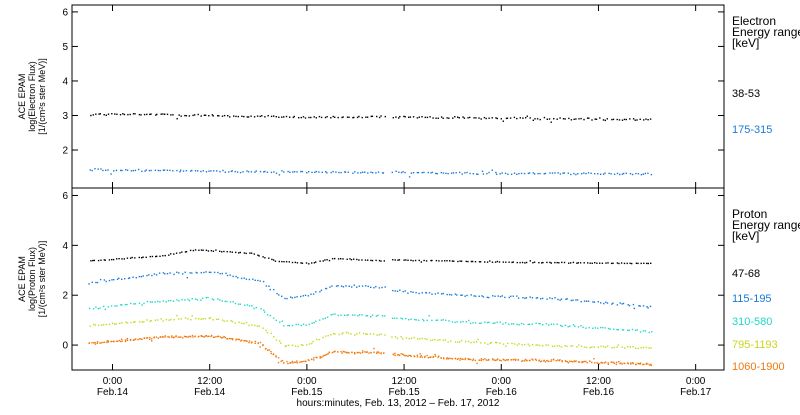  I want to click on legend-entry: 115-195, so click(752, 299).